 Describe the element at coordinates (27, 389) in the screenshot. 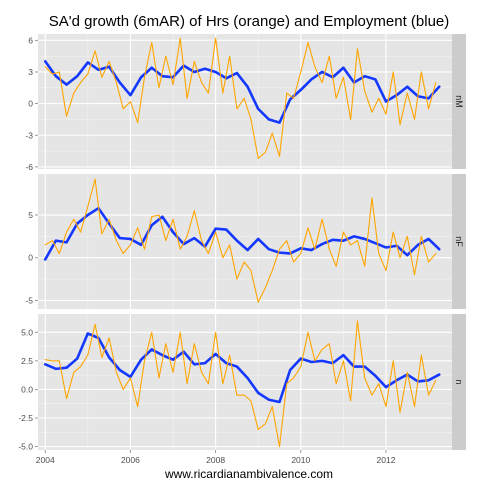

I see `y-tick-label: 0.0` at that location.